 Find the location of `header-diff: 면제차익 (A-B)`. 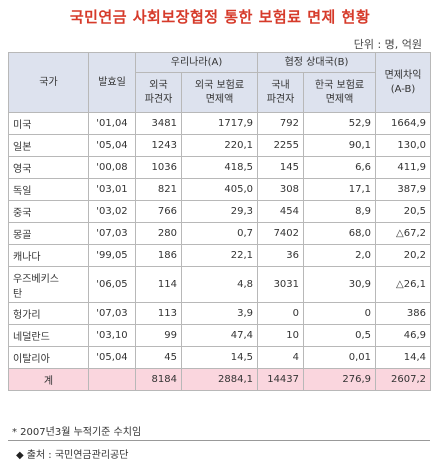

header-diff: 면제차익 (A-B) is located at coordinates (403, 82).